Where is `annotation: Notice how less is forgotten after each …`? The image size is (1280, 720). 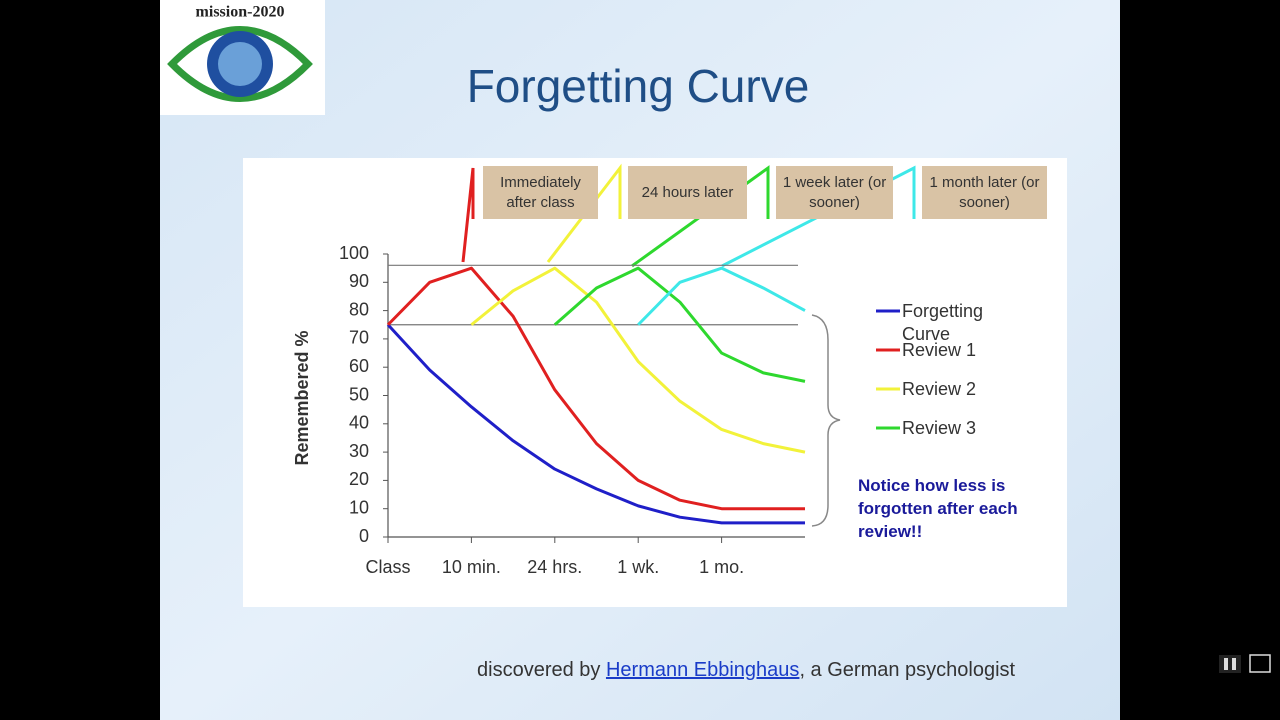
annotation: Notice how less is forgotten after each … is located at coordinates (938, 508).